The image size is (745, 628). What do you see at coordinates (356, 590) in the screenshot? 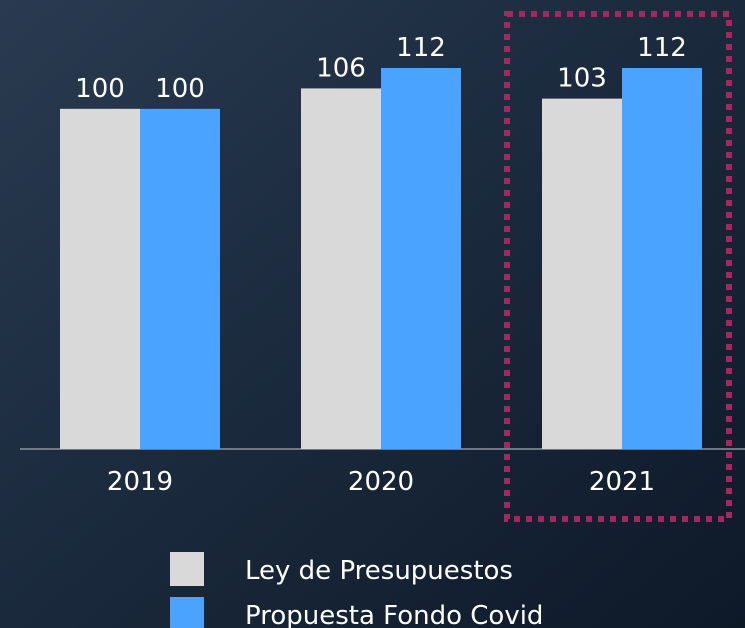
I see `legend: Ley de Presupuestos Propuesta Fondo Covid` at bounding box center [356, 590].